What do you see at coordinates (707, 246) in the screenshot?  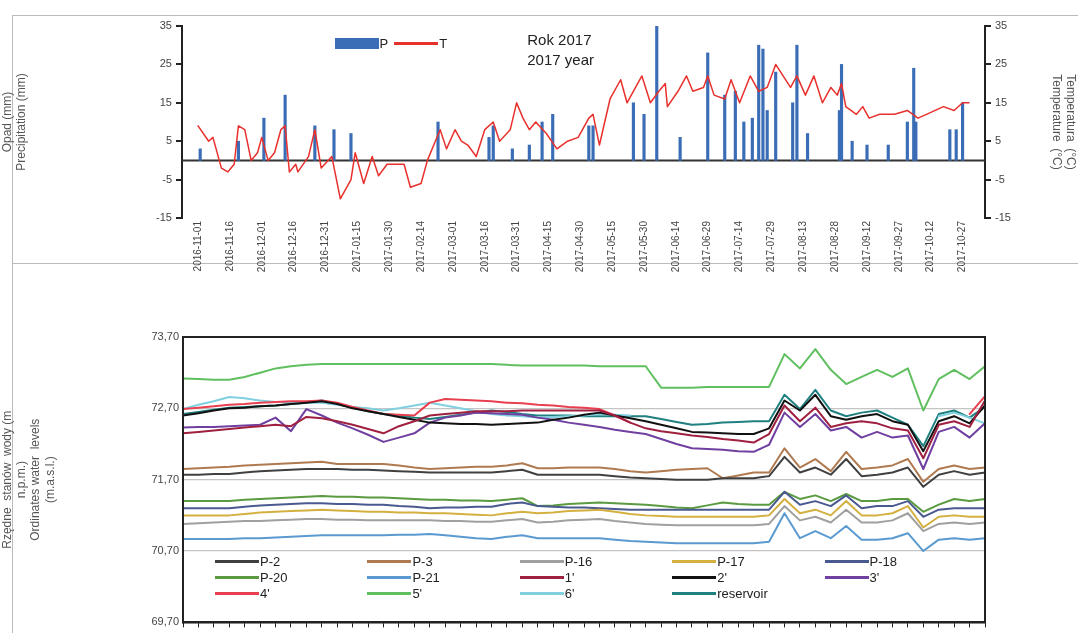 I see `x-tick-label: 2017-06-29` at bounding box center [707, 246].